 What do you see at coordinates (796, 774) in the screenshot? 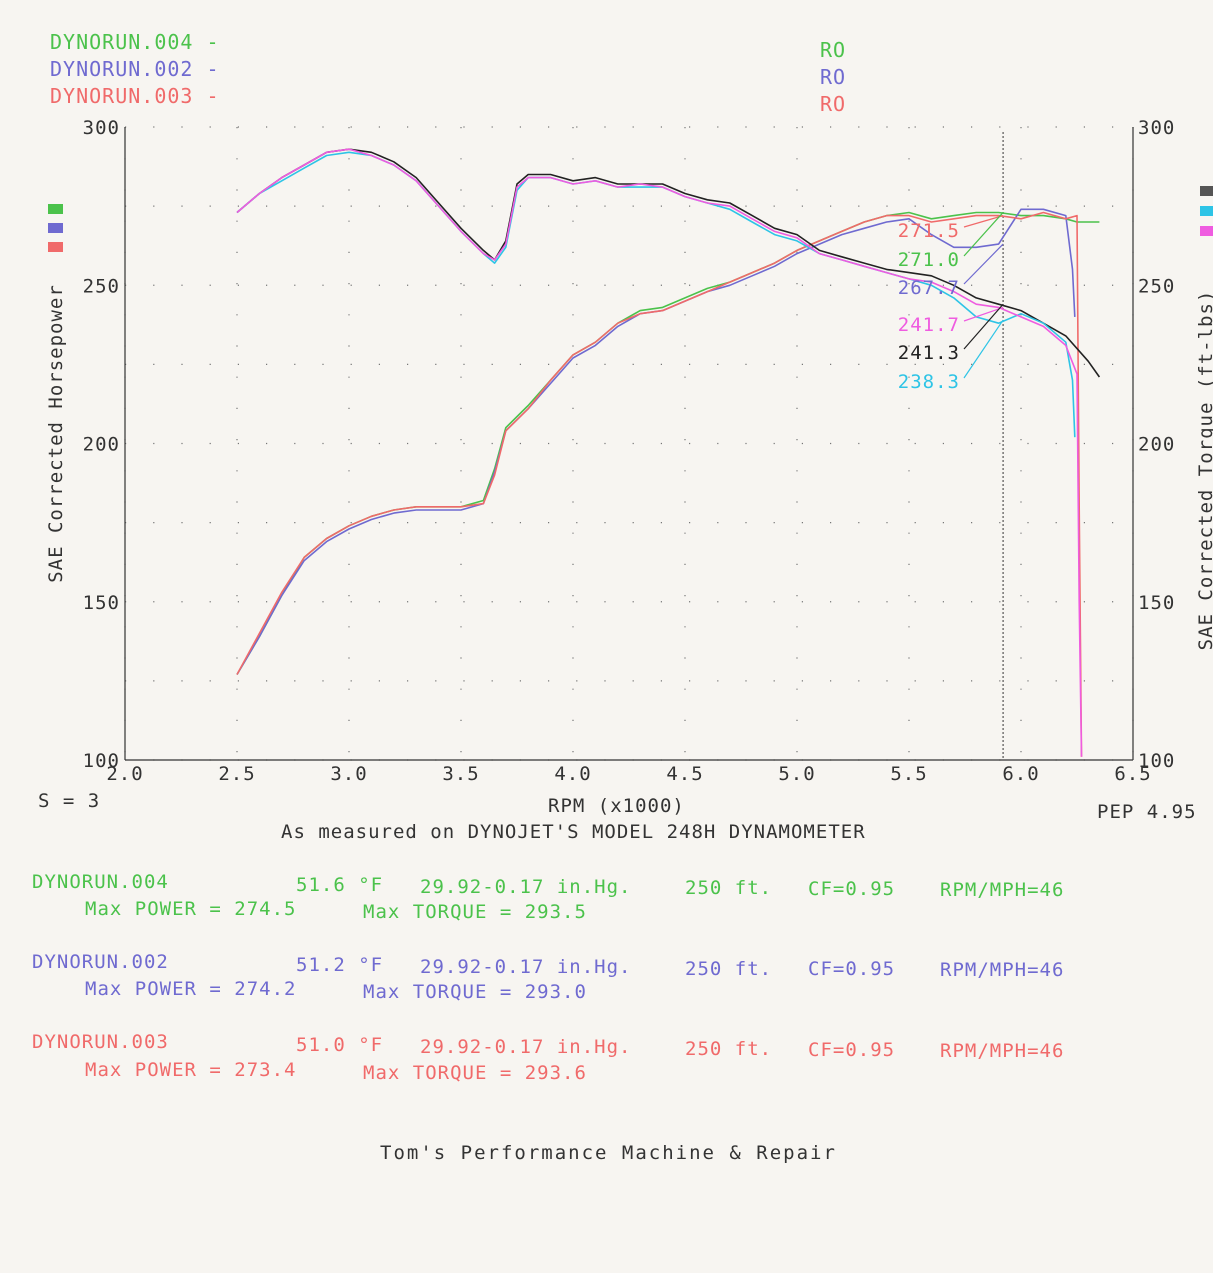
I see `x-tick-label: 5.0` at bounding box center [796, 774].